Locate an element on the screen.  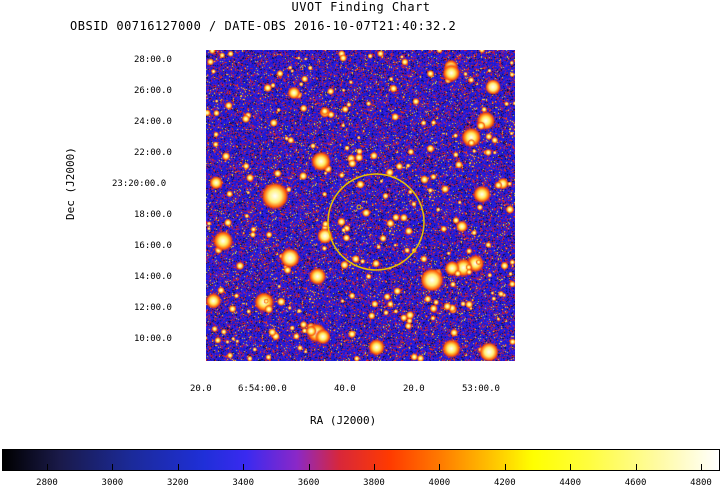
chart-title: UVOT Finding Chart is located at coordinates (361, 7).